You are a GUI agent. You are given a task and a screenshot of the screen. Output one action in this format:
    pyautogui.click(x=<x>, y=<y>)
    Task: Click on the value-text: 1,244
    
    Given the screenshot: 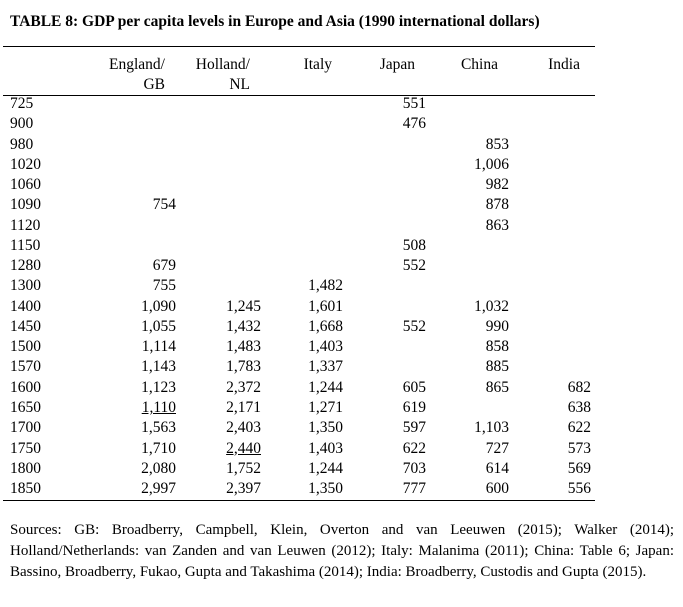 What is the action you would take?
    pyautogui.click(x=325, y=468)
    